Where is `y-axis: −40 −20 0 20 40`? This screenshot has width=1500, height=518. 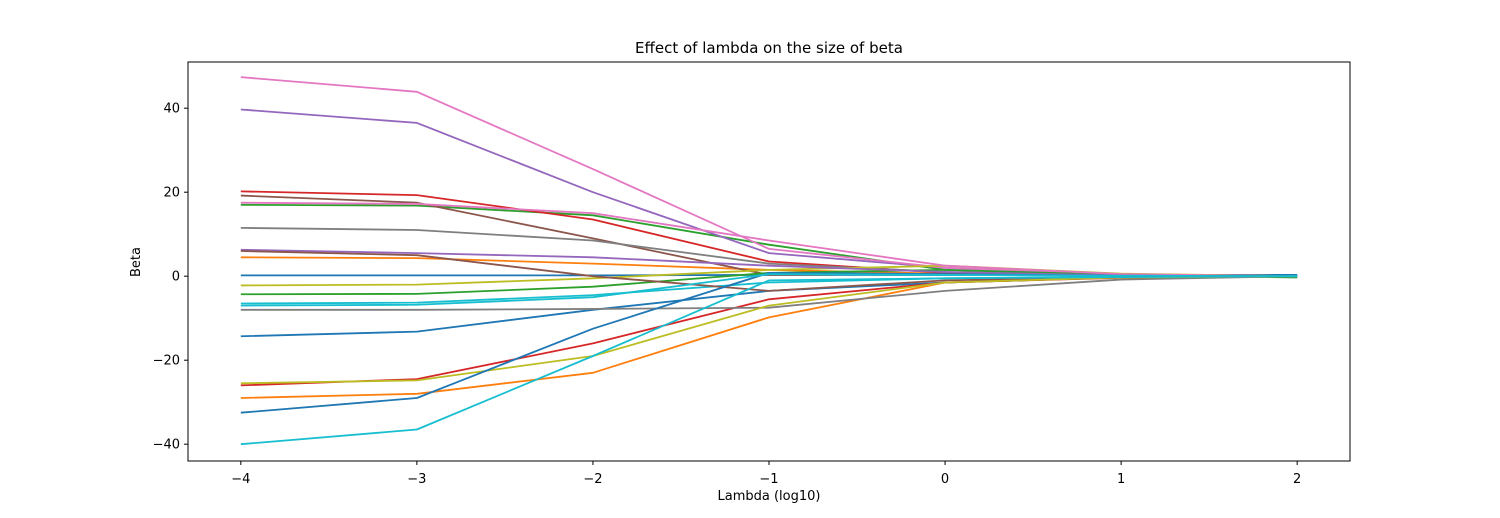 y-axis: −40 −20 0 20 40 is located at coordinates (170, 277).